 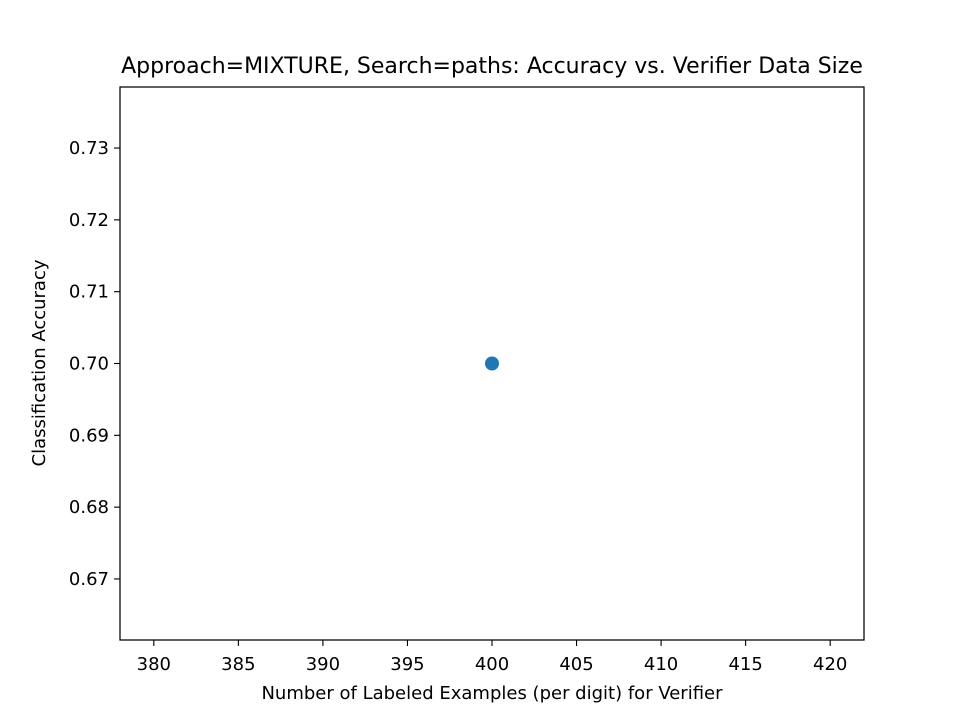 What do you see at coordinates (89, 435) in the screenshot?
I see `y-tick-label: 0.69` at bounding box center [89, 435].